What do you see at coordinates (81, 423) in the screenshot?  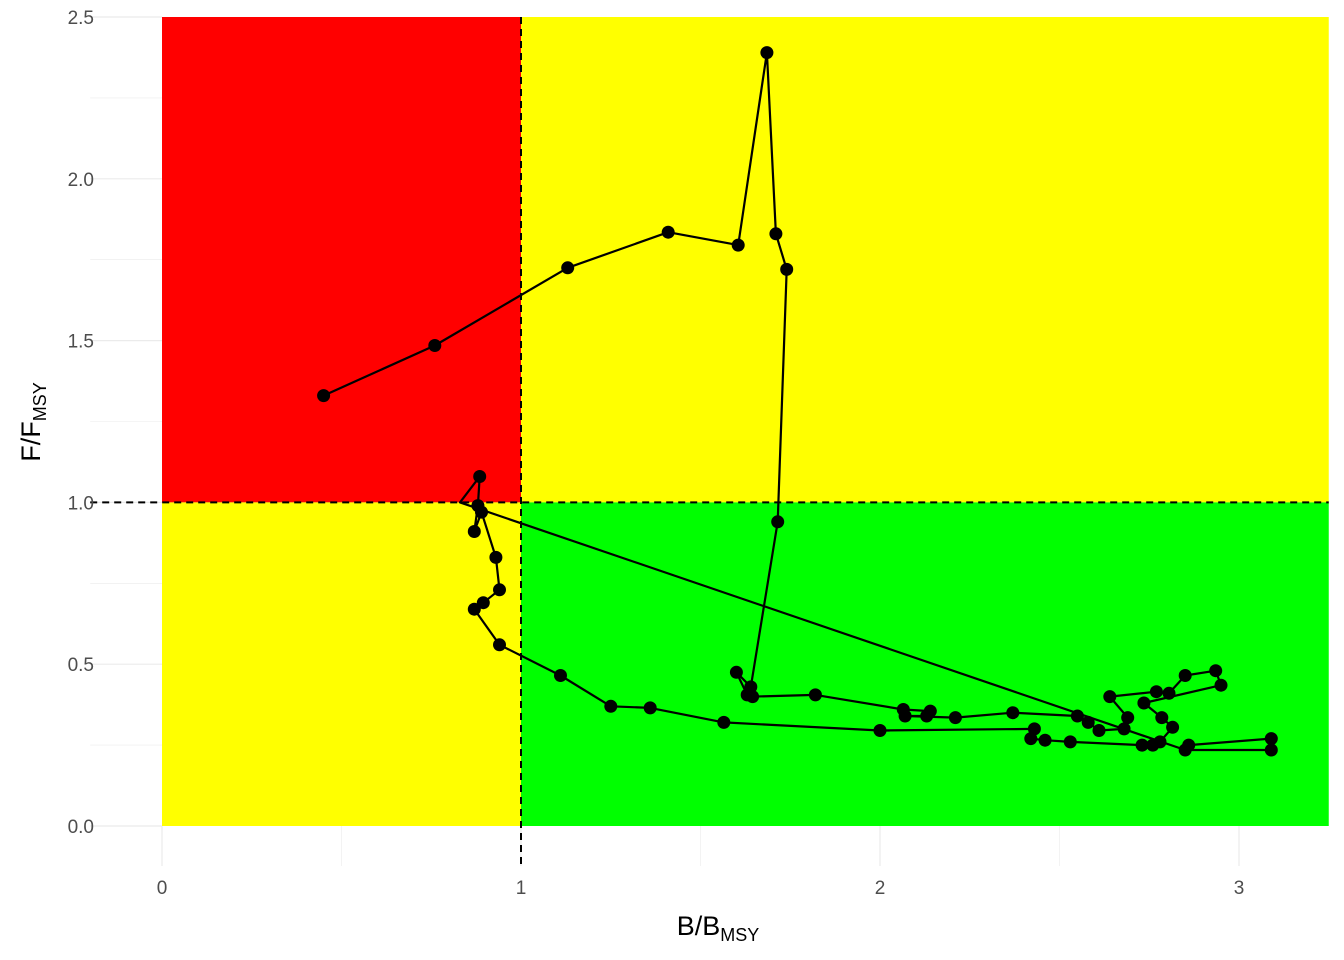 I see `y-axis-ticks: 0.0 0.5 1.0 1.5 2.0 2.5` at bounding box center [81, 423].